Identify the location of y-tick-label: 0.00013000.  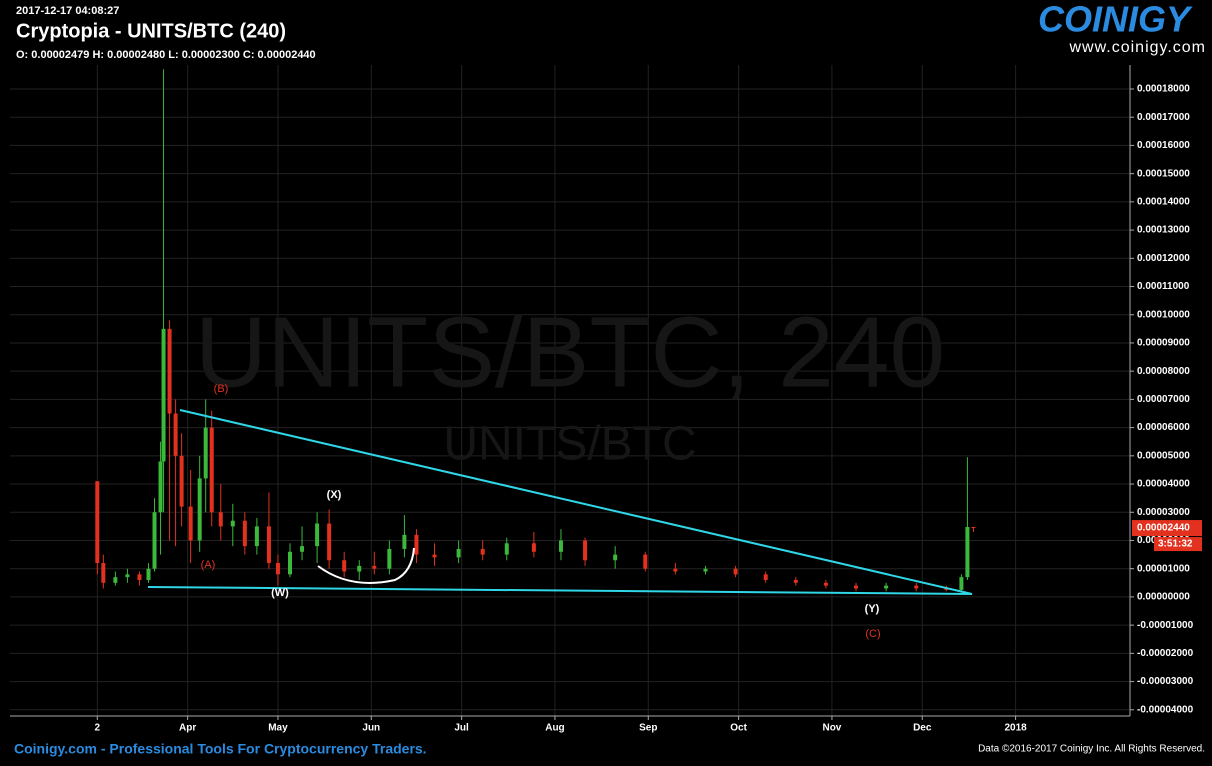
(1163, 230).